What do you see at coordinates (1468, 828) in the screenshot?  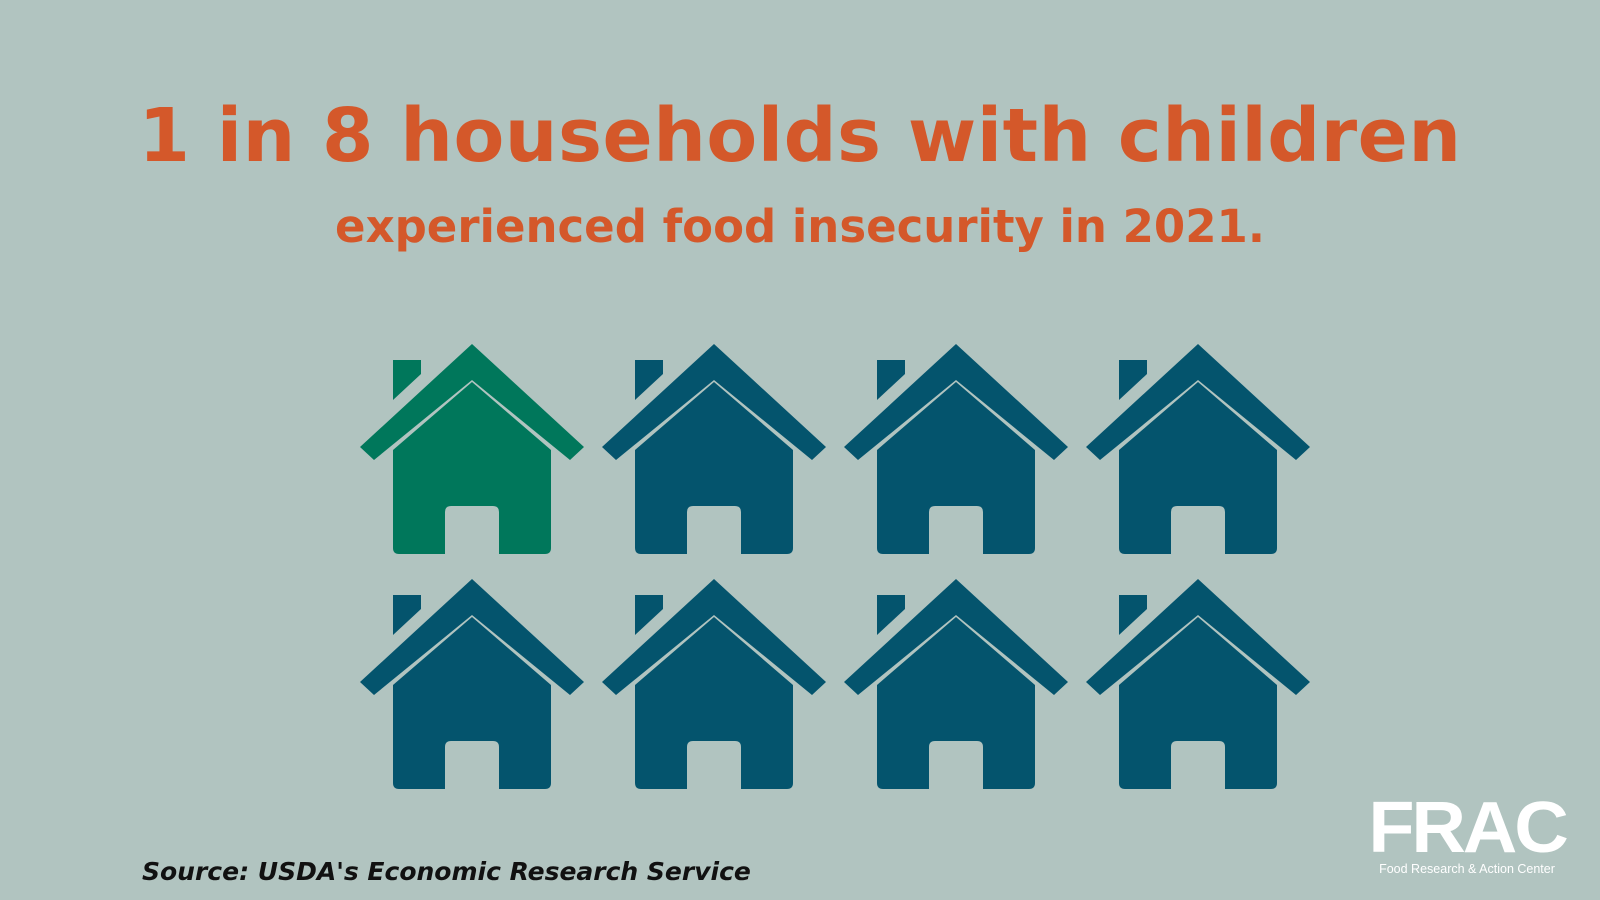 I see `logo-wordmark: FRAC` at bounding box center [1468, 828].